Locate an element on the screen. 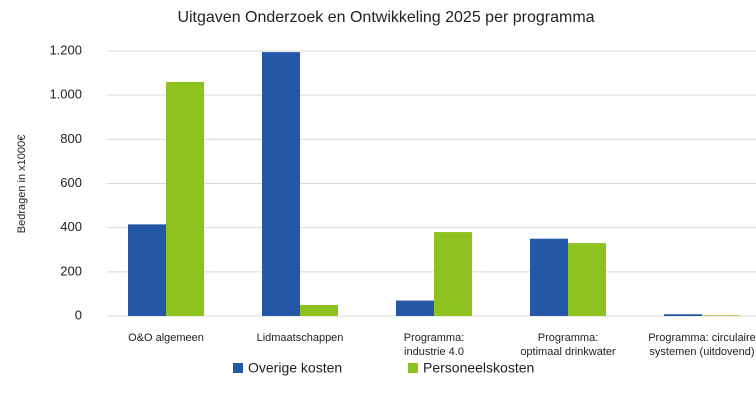  legend-label: Overige kosten is located at coordinates (295, 368).